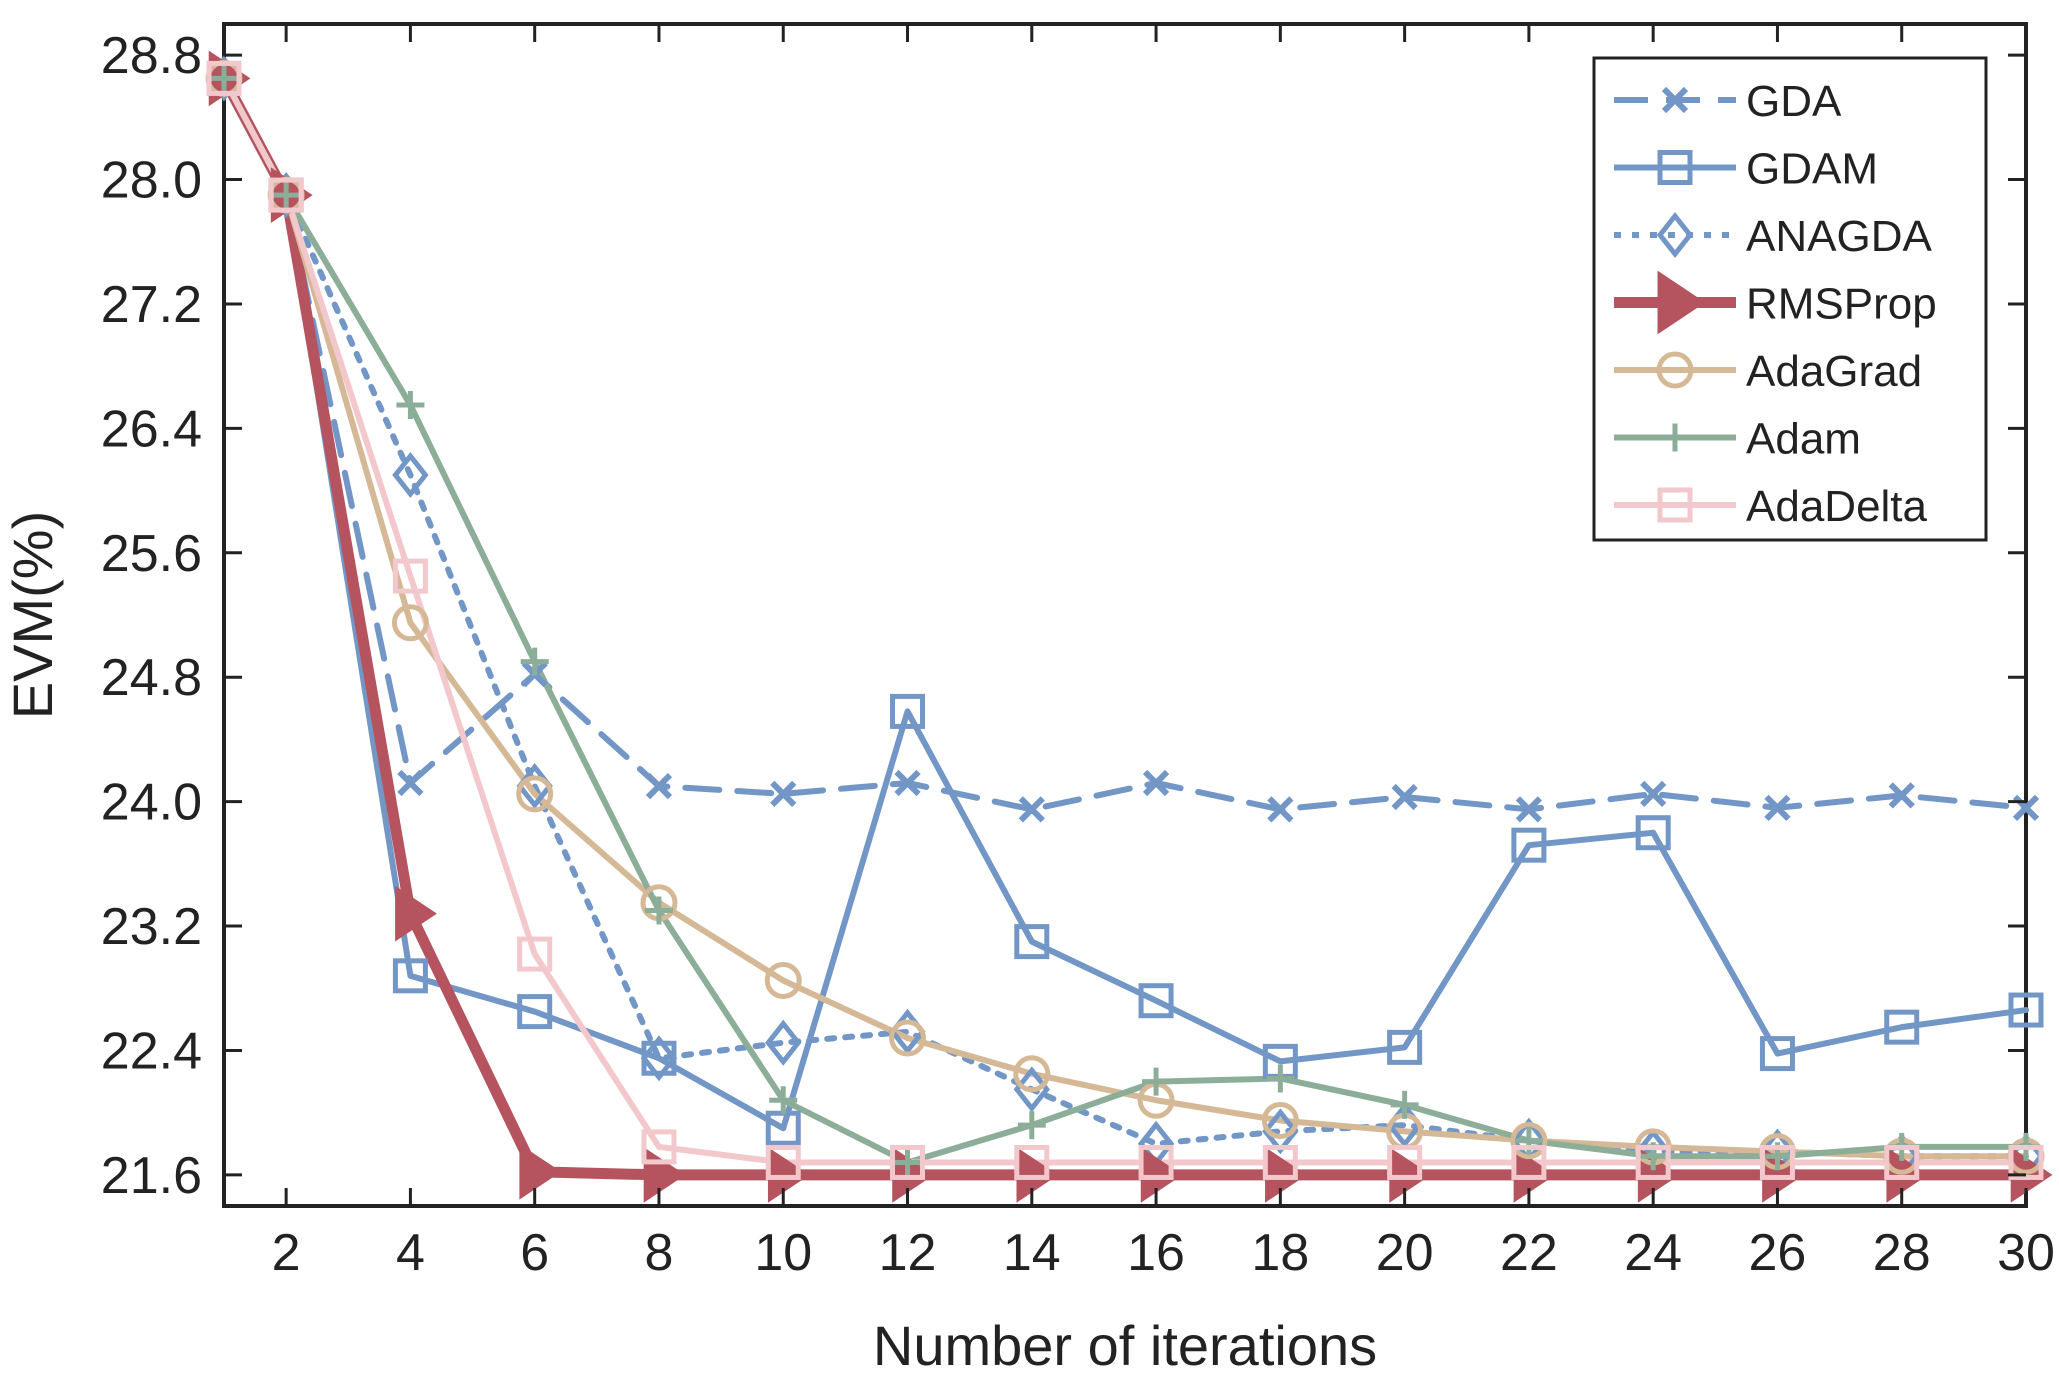 This screenshot has width=2059, height=1384. I want to click on legend-item-gdam: GDAM, so click(1746, 169).